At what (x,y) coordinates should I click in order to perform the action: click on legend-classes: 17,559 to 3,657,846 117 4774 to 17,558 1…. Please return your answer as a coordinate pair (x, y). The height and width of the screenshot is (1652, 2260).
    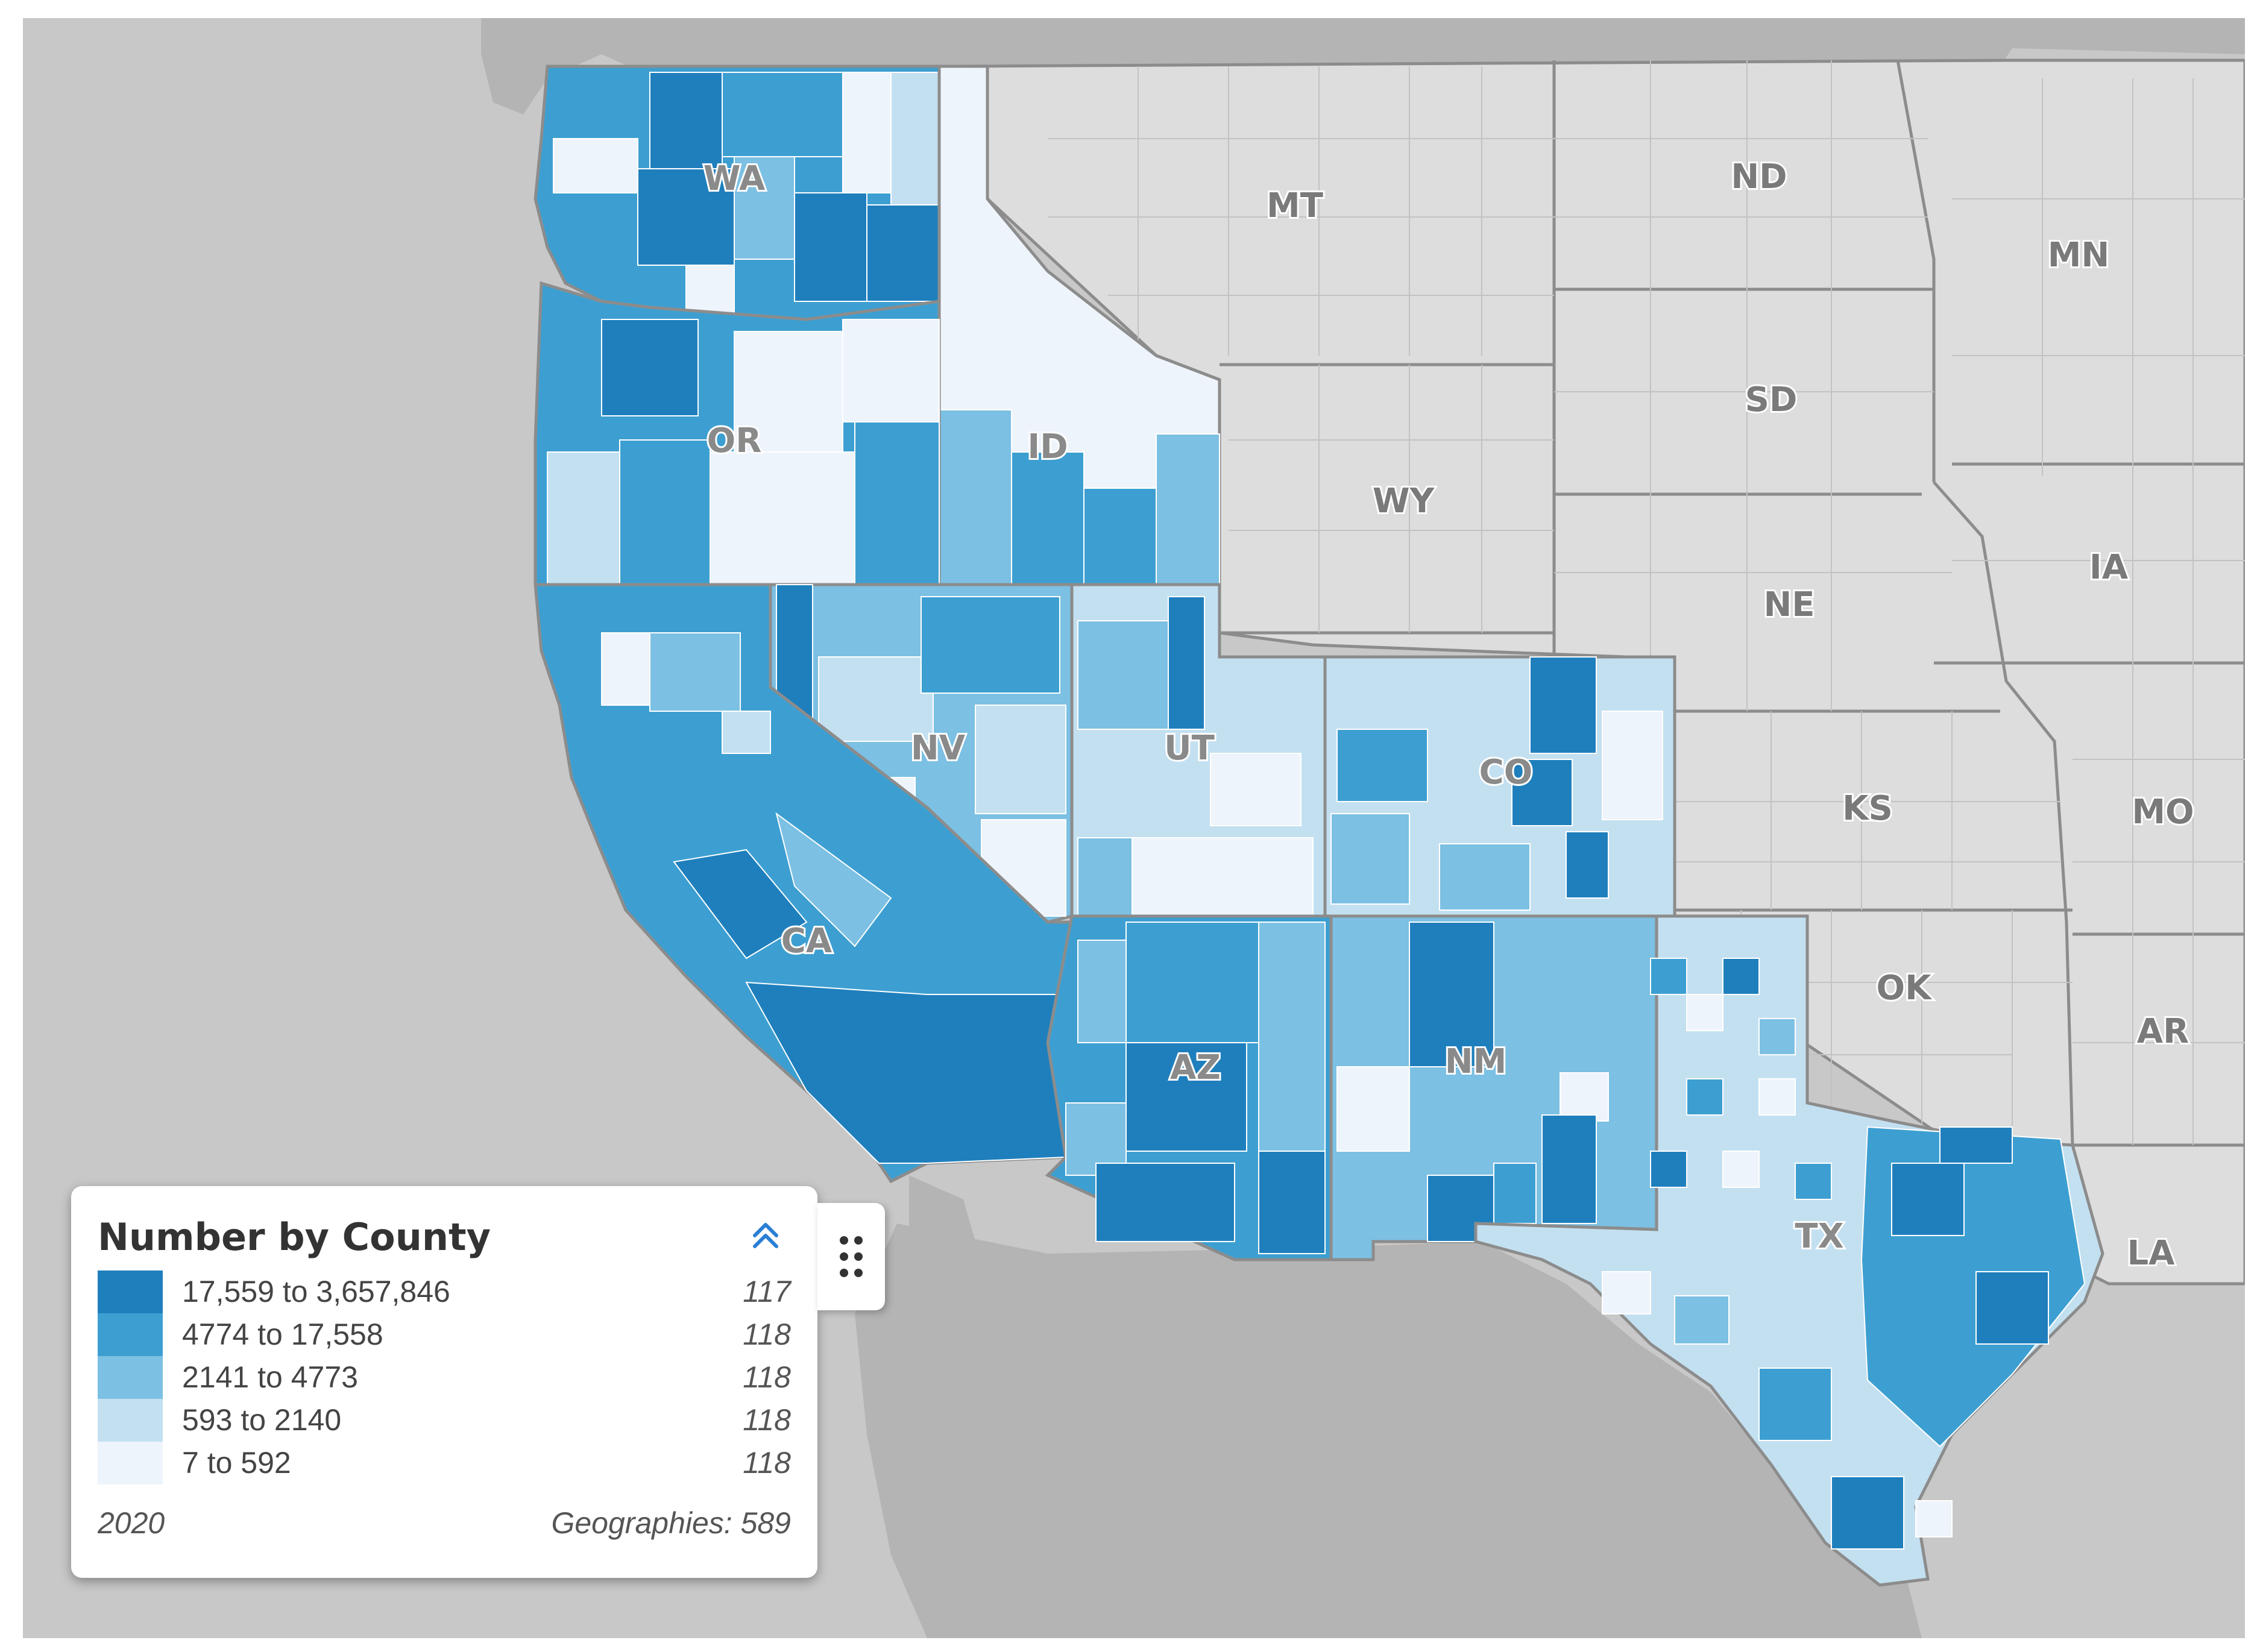
    Looking at the image, I should click on (444, 1377).